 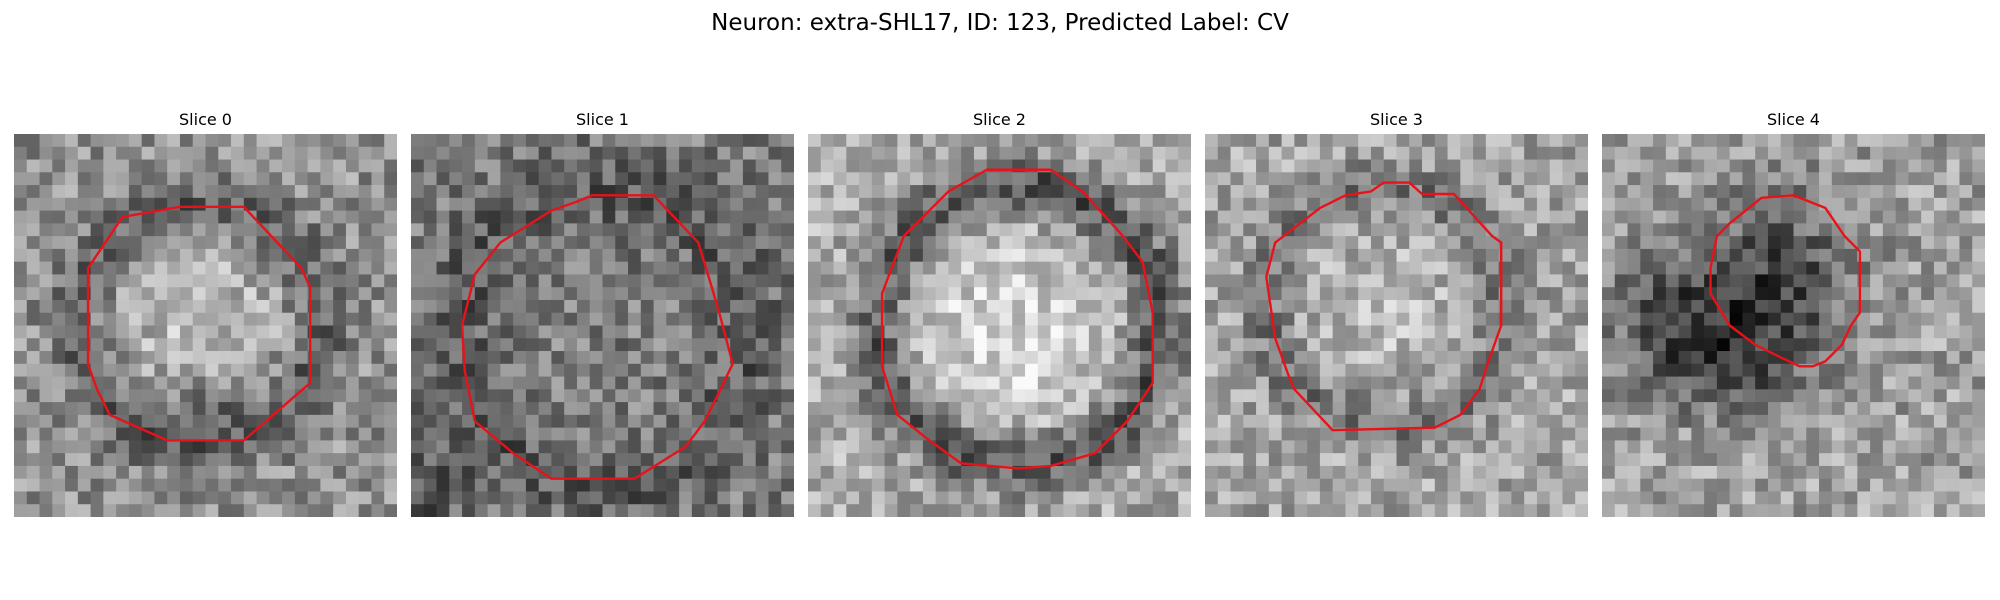 I want to click on slice-panel-2: Slice 2, so click(x=999, y=312).